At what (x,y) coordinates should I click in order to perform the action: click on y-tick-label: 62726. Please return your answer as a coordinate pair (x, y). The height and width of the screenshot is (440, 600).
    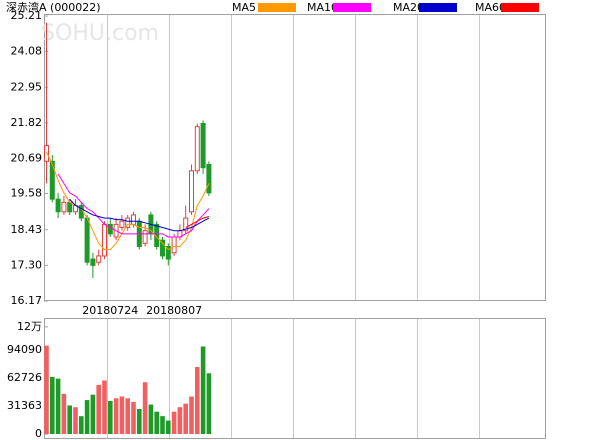
    Looking at the image, I should click on (24, 377).